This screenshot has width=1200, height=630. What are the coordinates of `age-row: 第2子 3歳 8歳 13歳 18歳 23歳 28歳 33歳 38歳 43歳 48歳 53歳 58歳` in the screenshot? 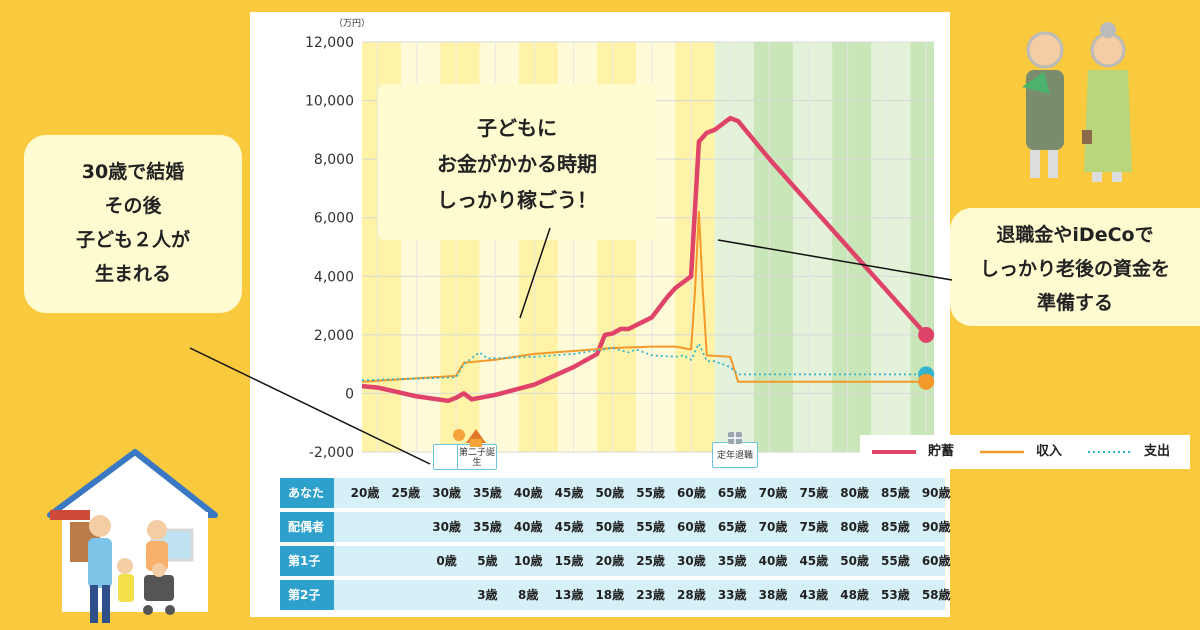 It's located at (615, 595).